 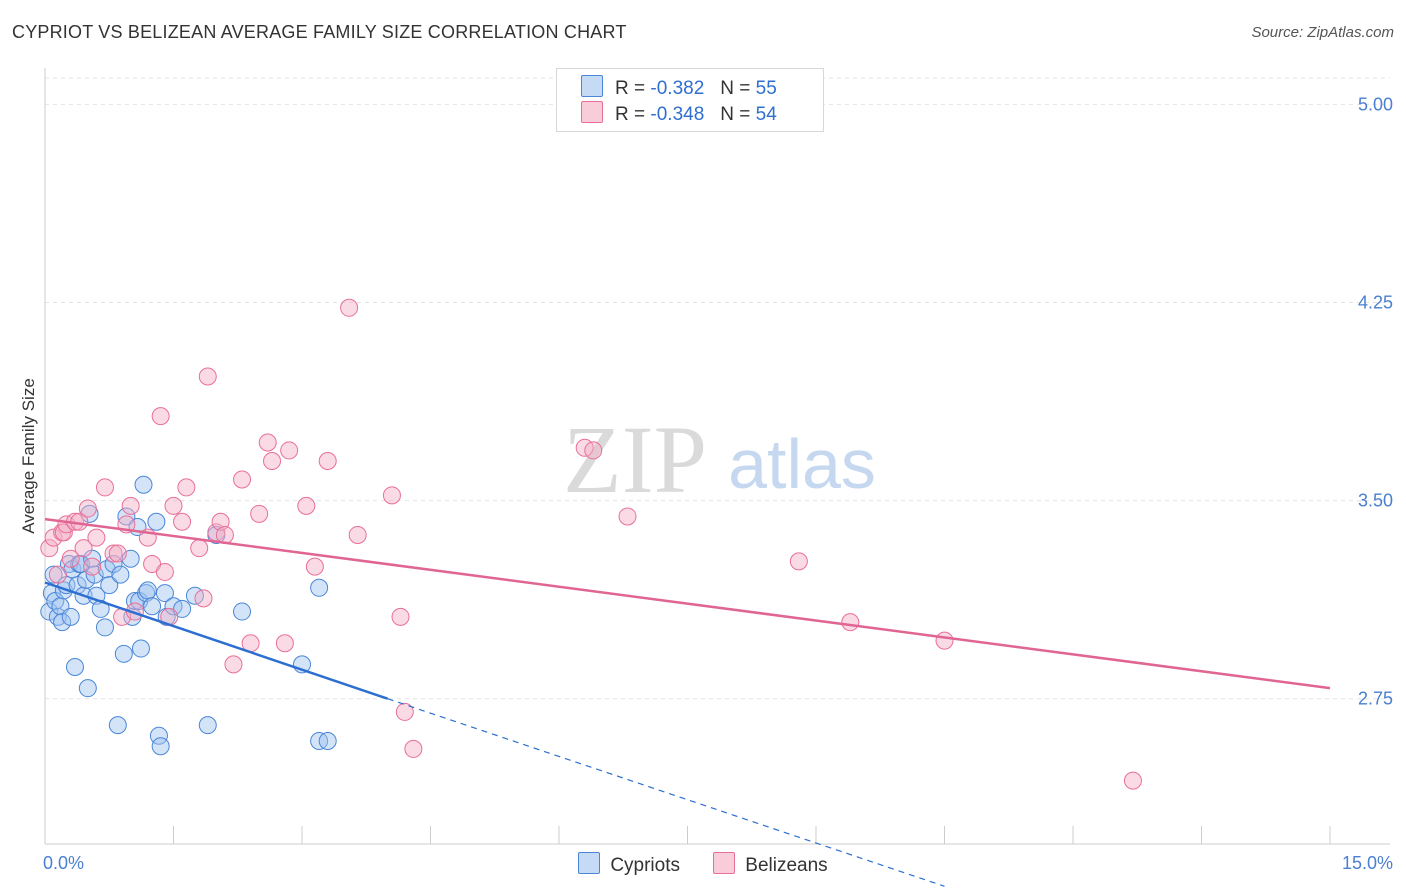 I want to click on legend-swatch-belizeans, so click(x=592, y=112).